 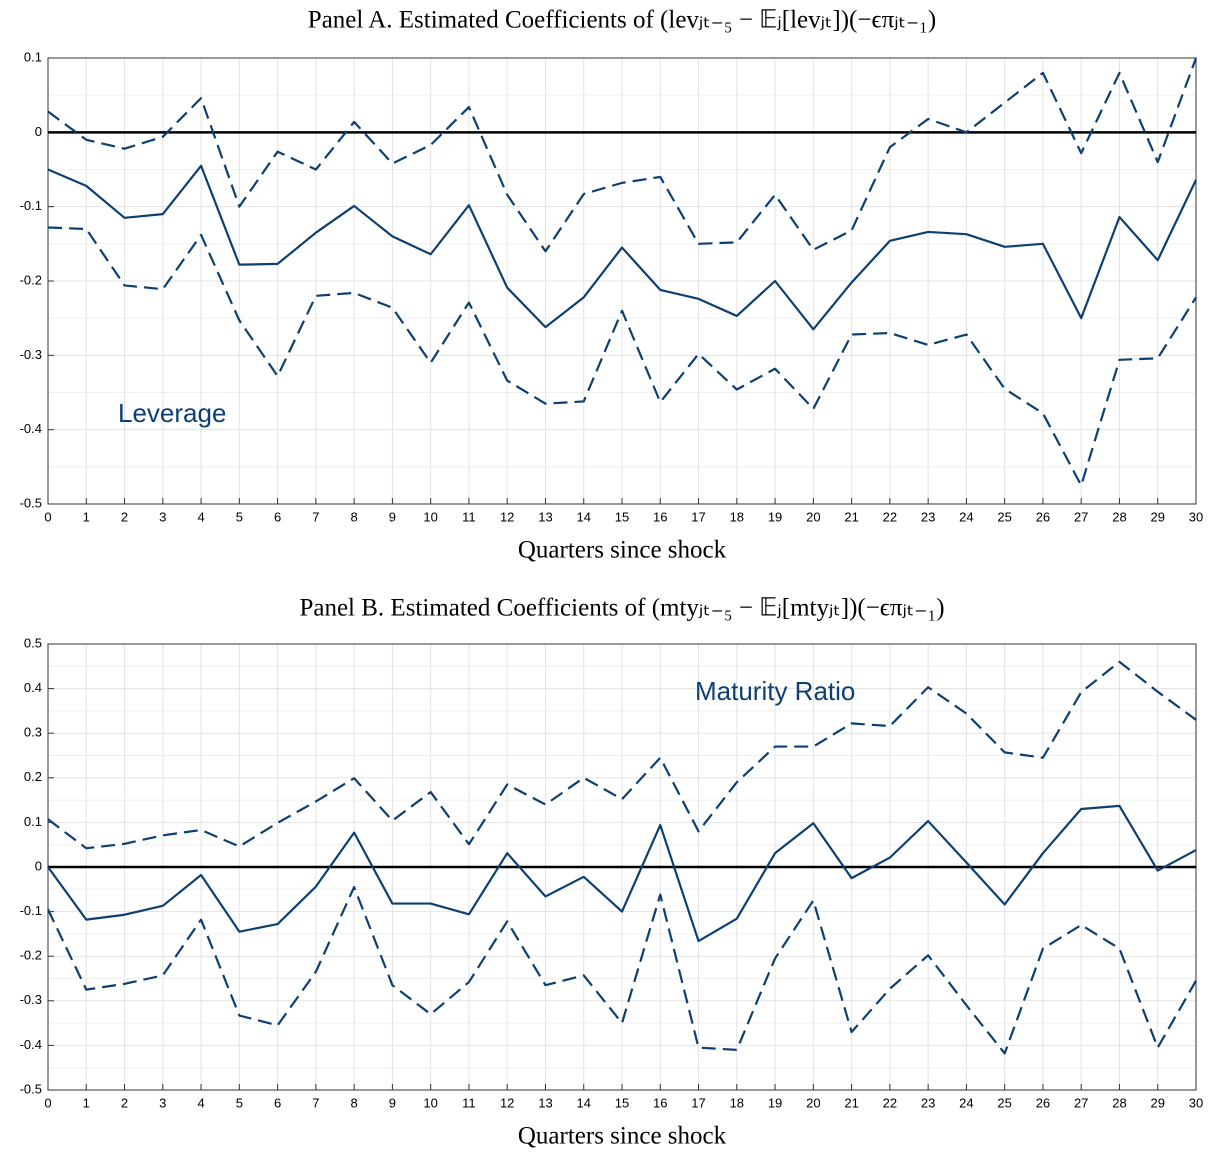 I want to click on y-tick-label: 0.2, so click(x=33, y=776).